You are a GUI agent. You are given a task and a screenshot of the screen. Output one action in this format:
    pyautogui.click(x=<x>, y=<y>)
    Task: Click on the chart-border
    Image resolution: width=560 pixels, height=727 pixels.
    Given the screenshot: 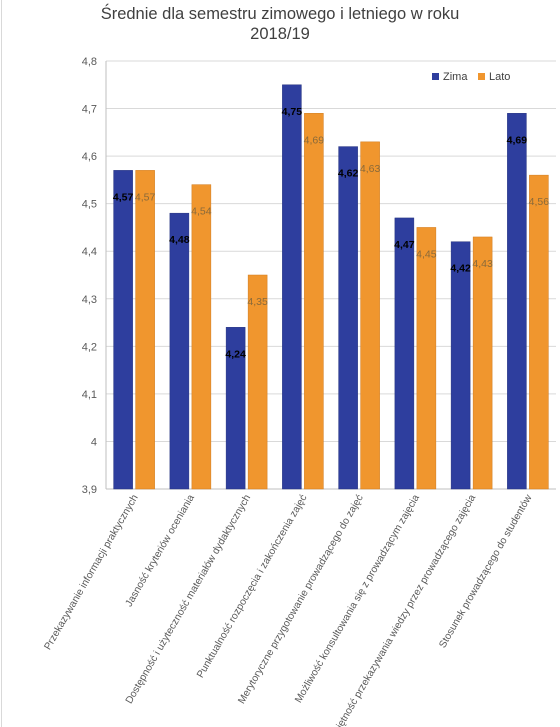 What is the action you would take?
    pyautogui.click(x=1, y=363)
    